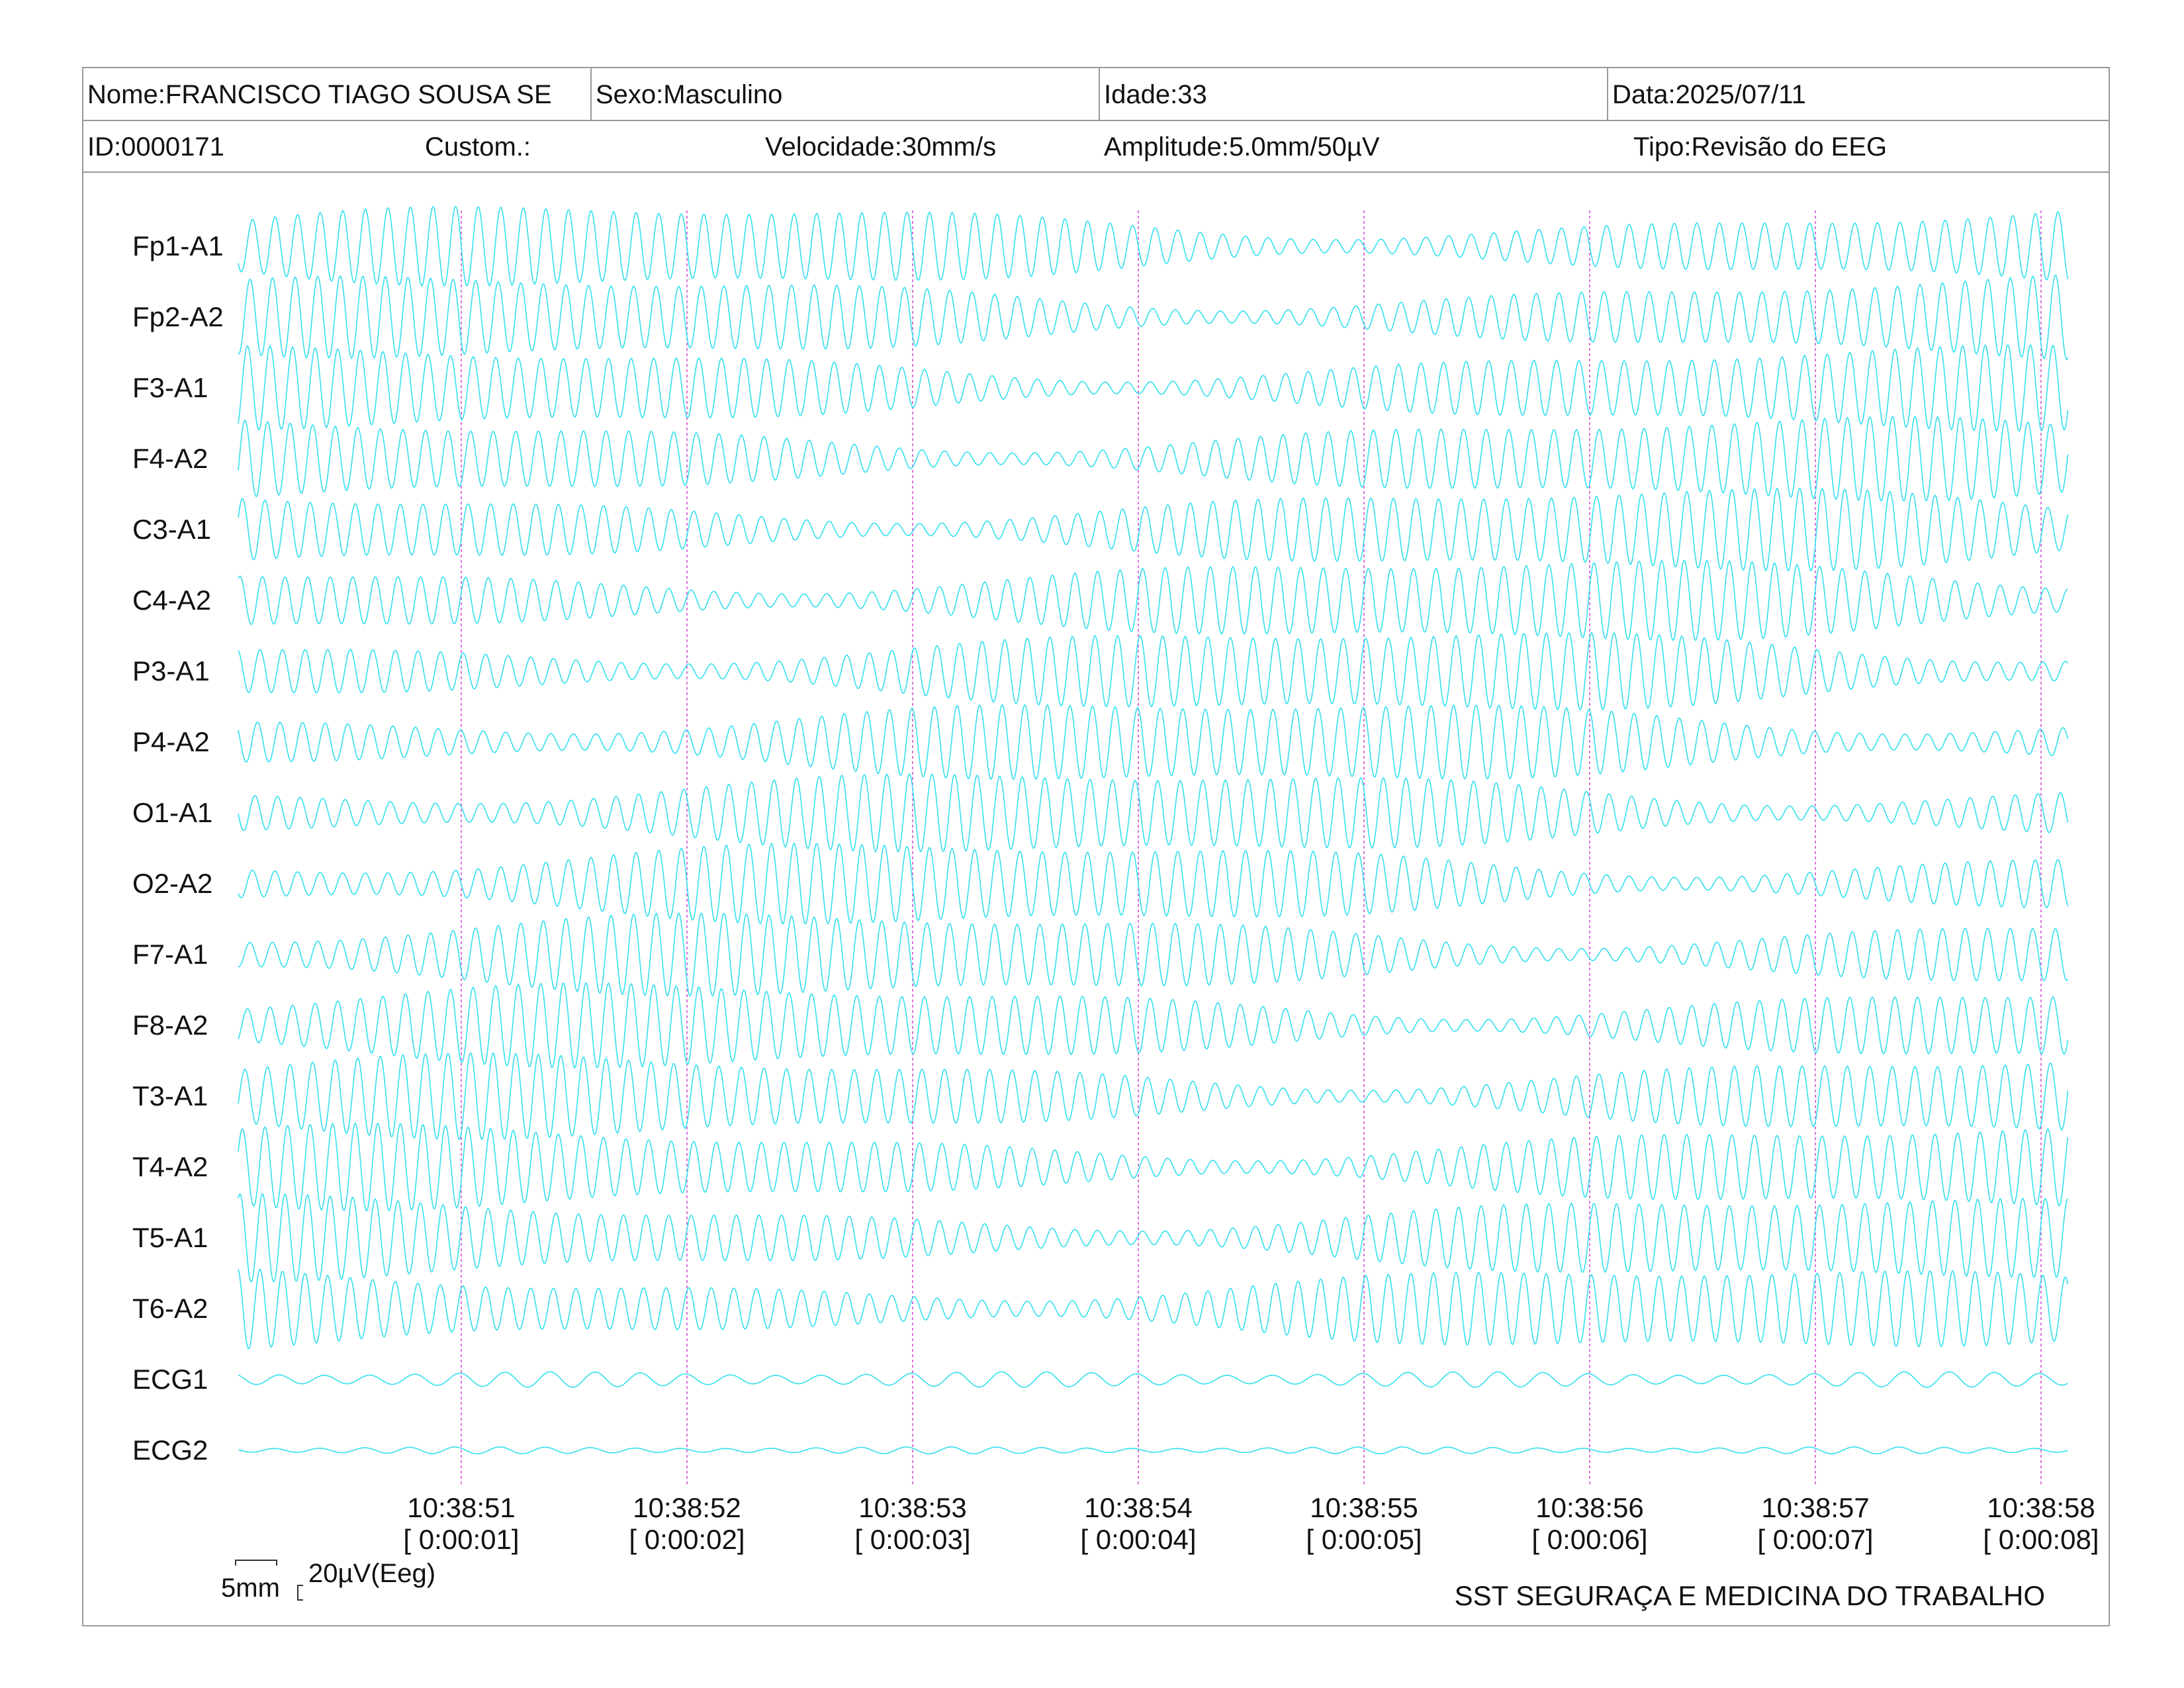  What do you see at coordinates (881, 147) in the screenshot?
I see `speed-setting: Velocidade:30mm/s` at bounding box center [881, 147].